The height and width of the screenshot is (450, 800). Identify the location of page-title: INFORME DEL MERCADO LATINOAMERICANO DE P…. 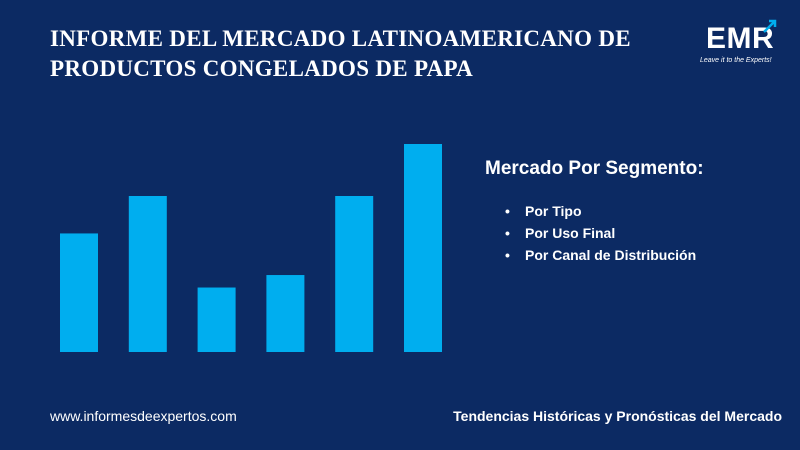
(350, 54).